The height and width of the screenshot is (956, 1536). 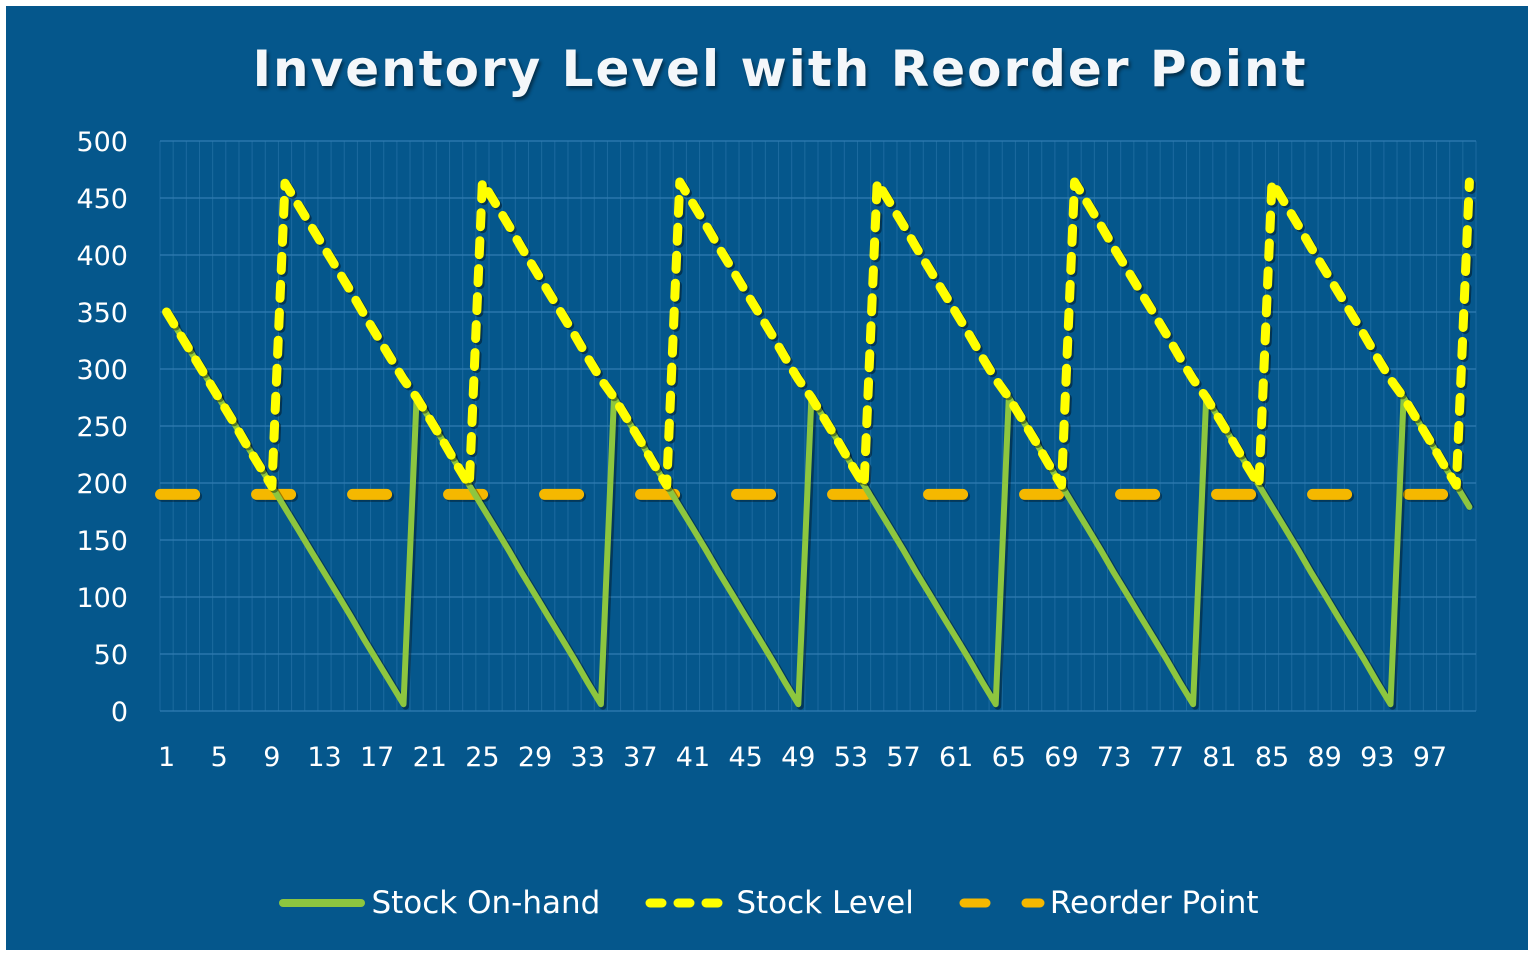 What do you see at coordinates (693, 757) in the screenshot?
I see `x-tick-label: 41` at bounding box center [693, 757].